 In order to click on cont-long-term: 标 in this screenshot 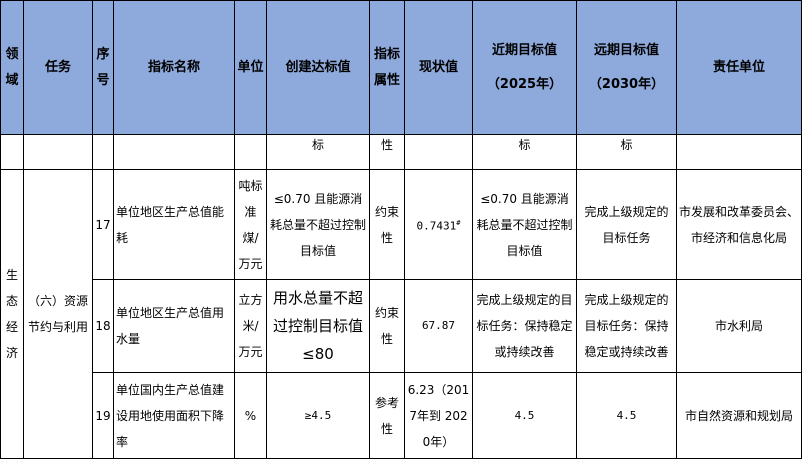, I will do `click(626, 152)`.